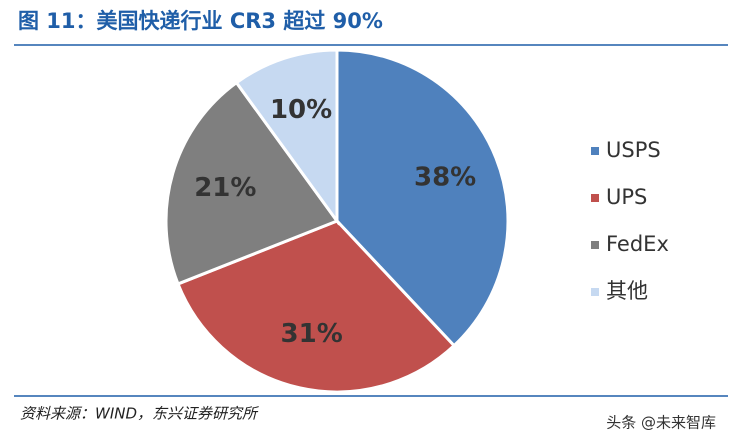 This screenshot has width=732, height=445. I want to click on chart-title: 图 11：美国快递行业 CR3 超过 90%, so click(200, 21).